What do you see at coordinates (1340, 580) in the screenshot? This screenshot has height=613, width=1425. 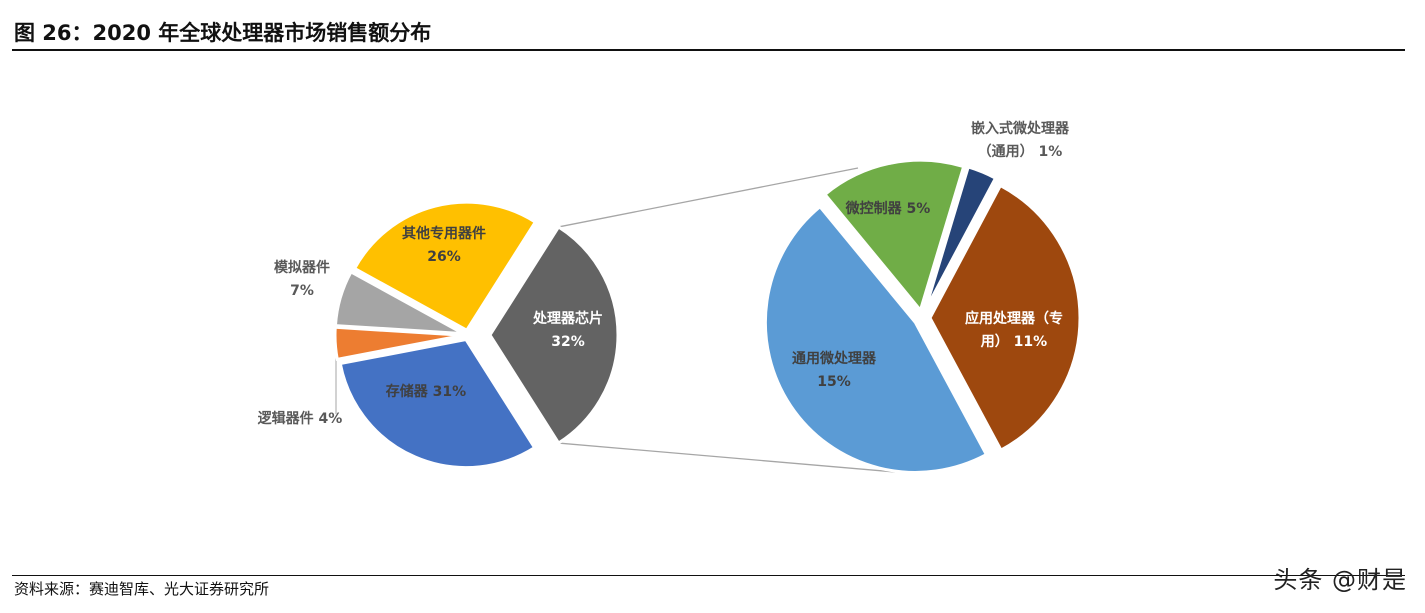 I see `watermark: 头条 @财是` at bounding box center [1340, 580].